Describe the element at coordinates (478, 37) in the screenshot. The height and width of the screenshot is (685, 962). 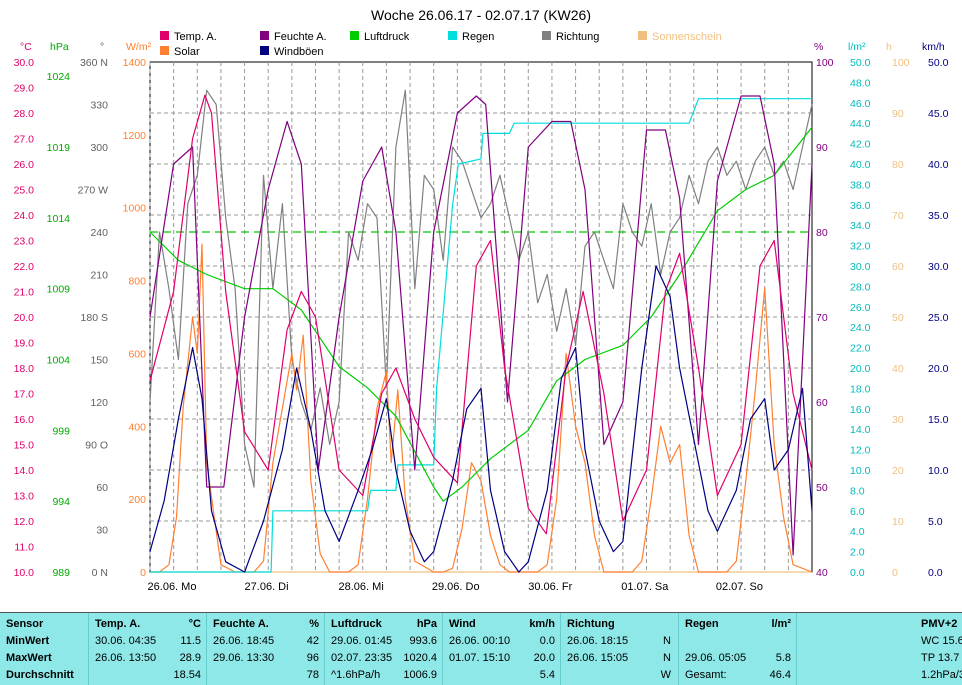
I see `legend-label: Regen` at that location.